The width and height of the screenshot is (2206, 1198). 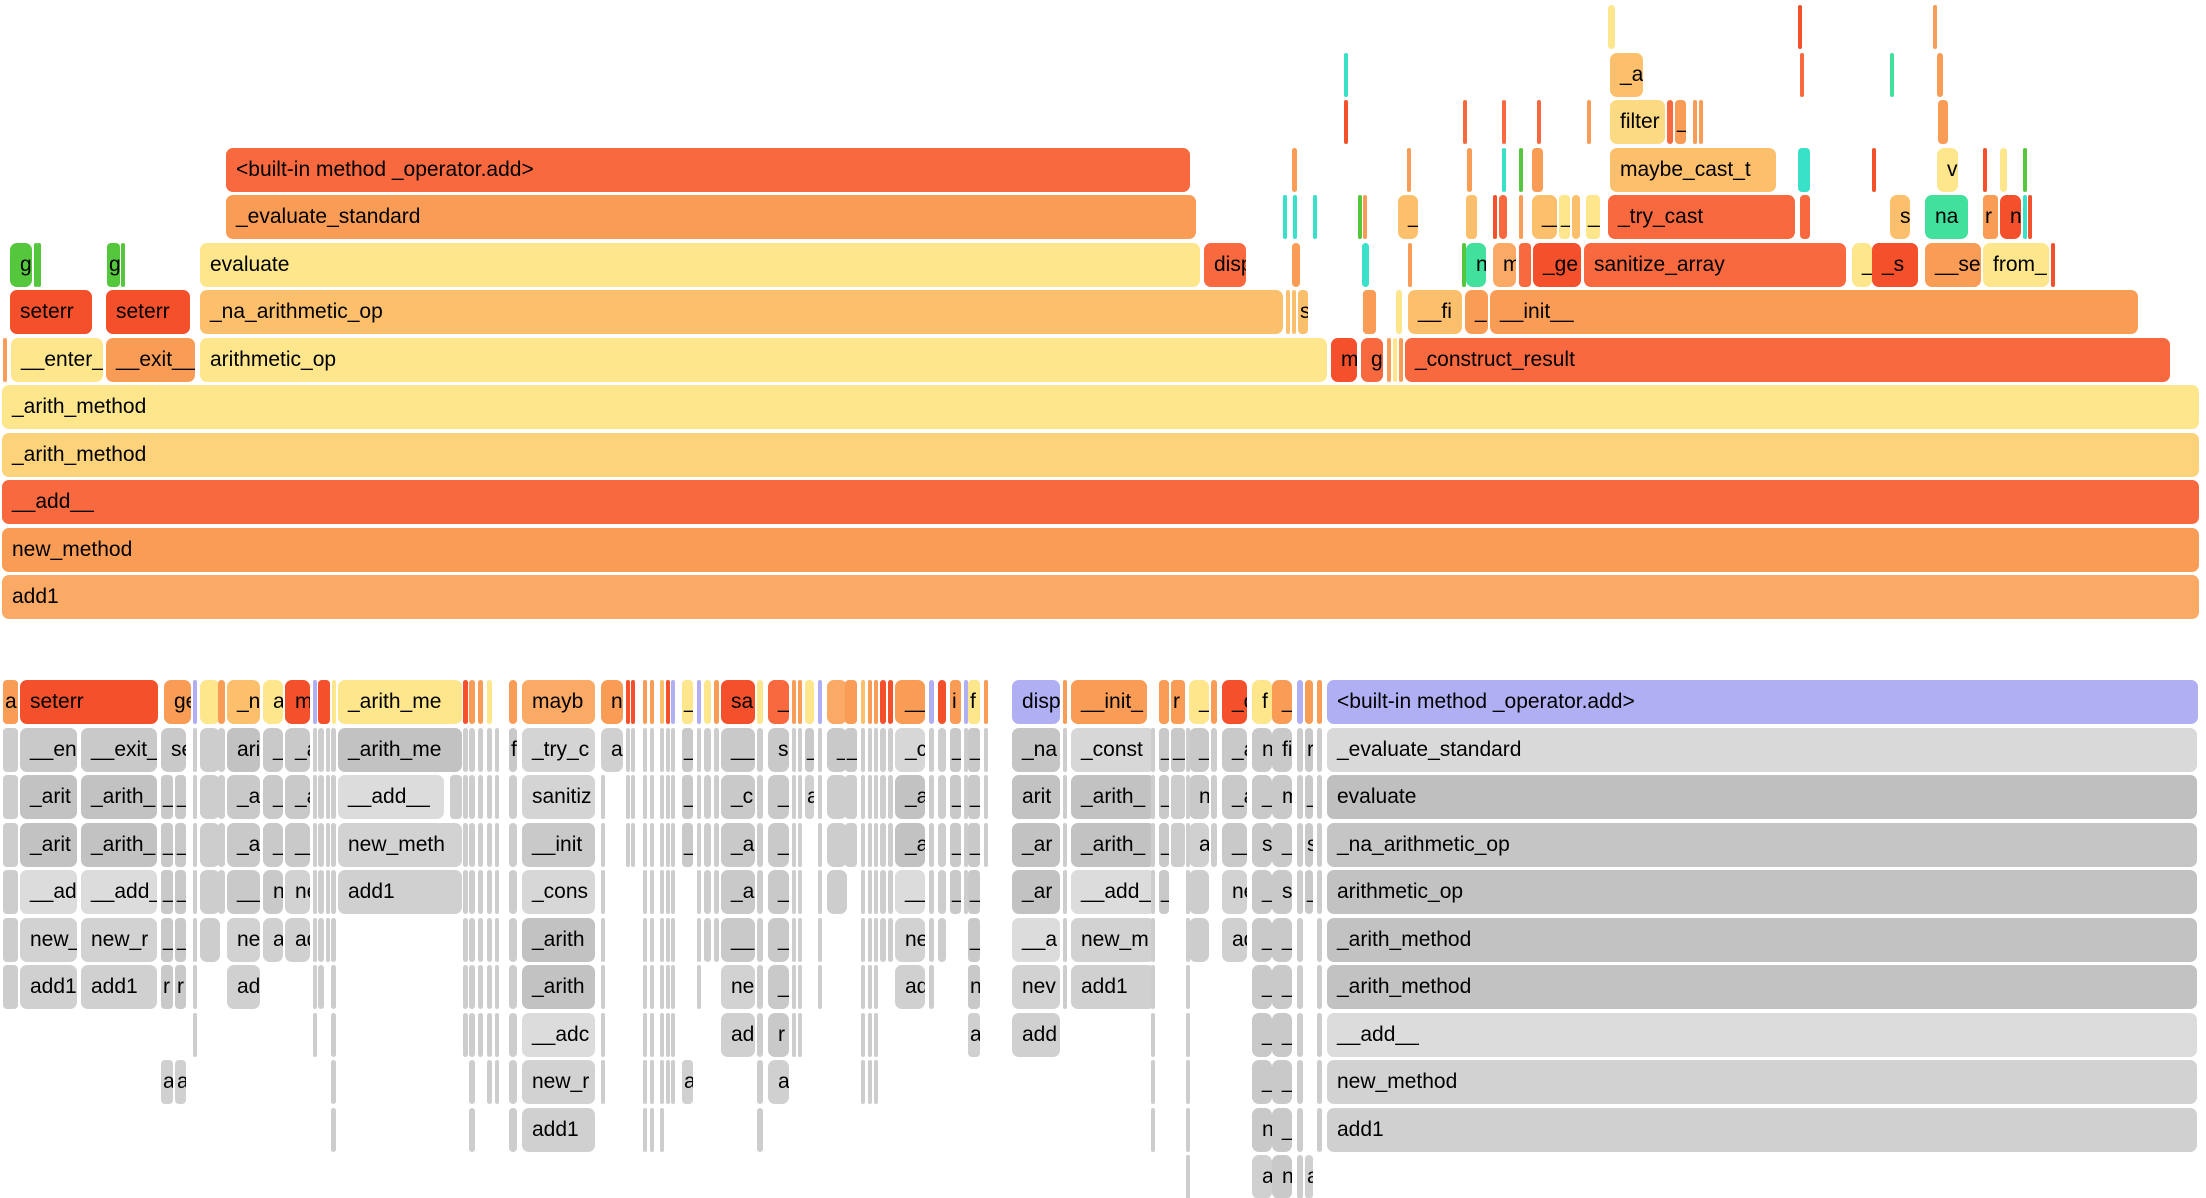 I want to click on frame-s: s, so click(x=1900, y=217).